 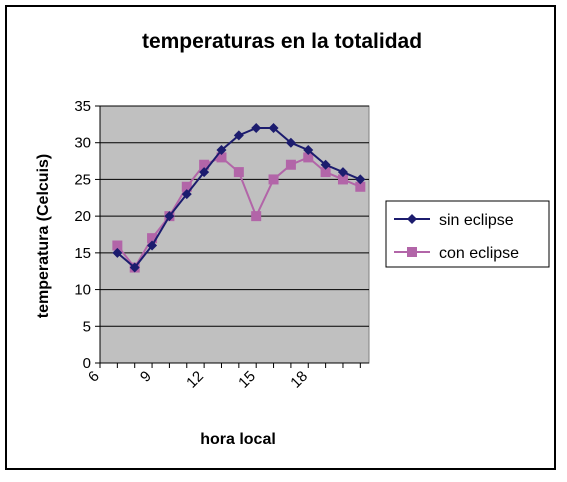 I want to click on y-tick-label: 25, so click(x=82, y=179).